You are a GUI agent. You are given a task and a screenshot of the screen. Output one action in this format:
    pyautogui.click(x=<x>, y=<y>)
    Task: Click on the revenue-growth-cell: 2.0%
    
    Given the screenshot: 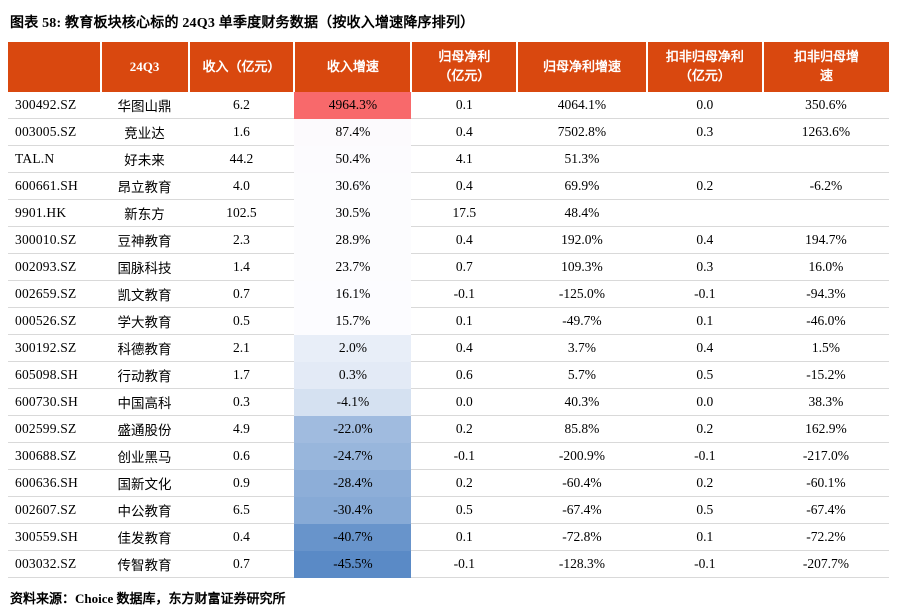 What is the action you would take?
    pyautogui.click(x=353, y=348)
    